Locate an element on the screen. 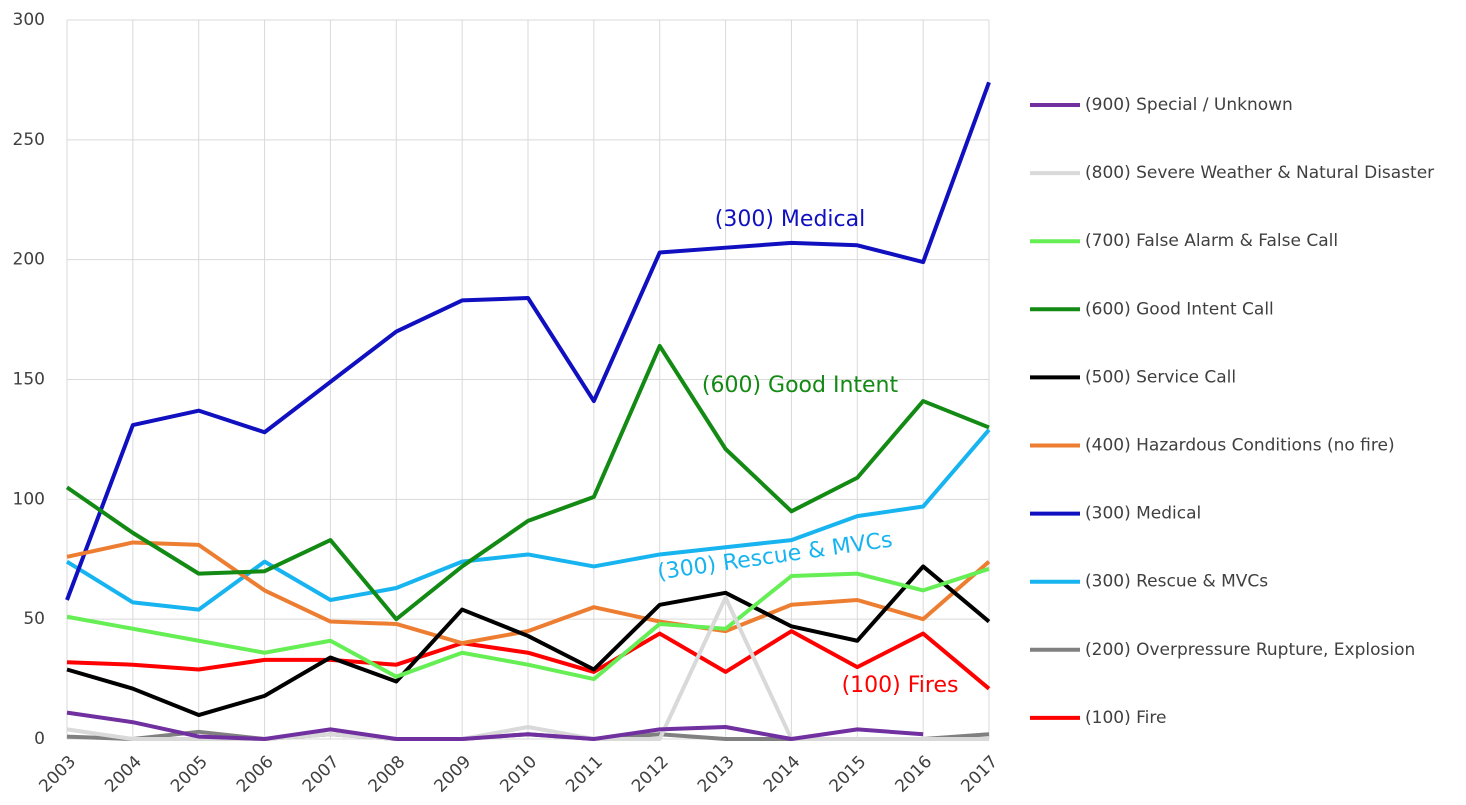 The height and width of the screenshot is (805, 1466). x-tick-label: 2013 is located at coordinates (716, 774).